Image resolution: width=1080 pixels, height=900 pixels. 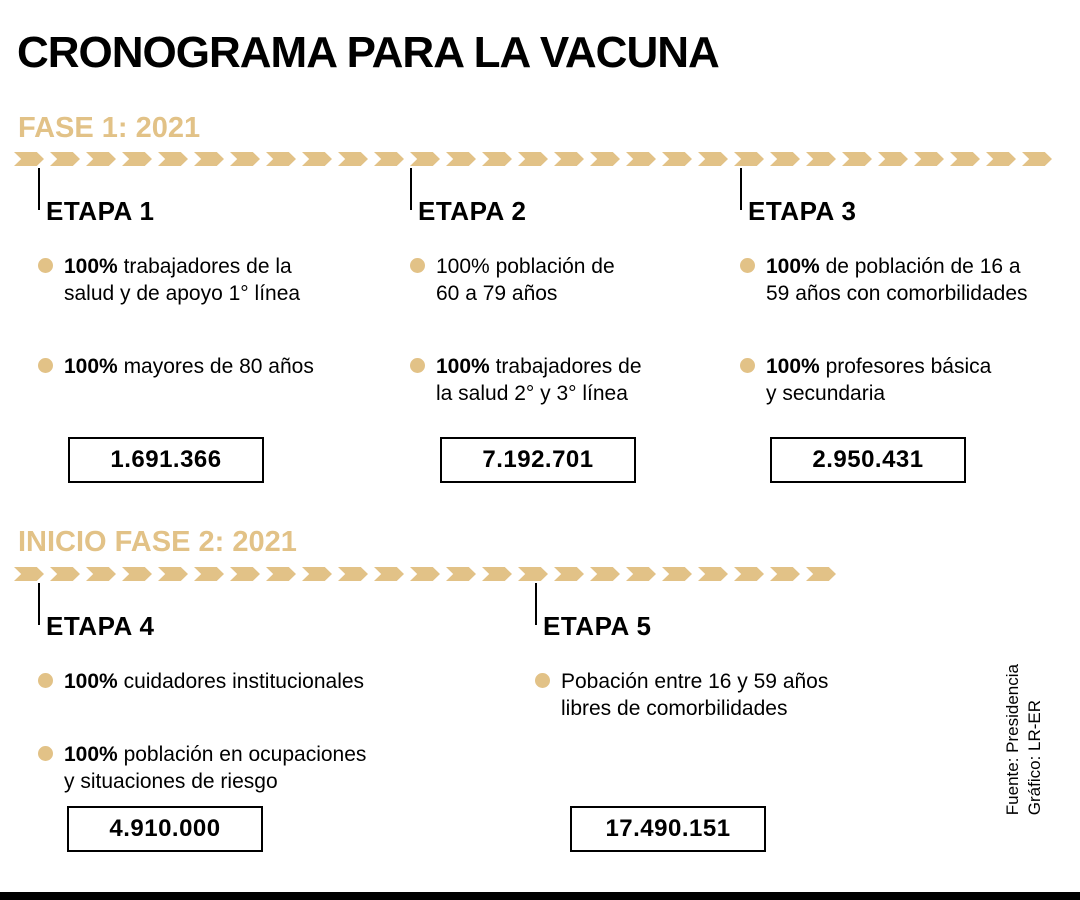 I want to click on stage5-tick, so click(x=536, y=604).